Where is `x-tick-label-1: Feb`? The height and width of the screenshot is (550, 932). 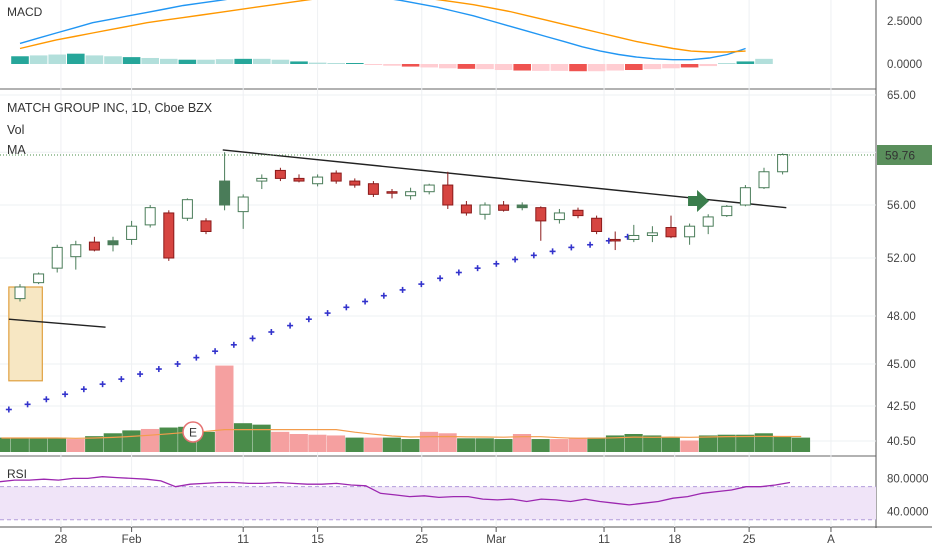 x-tick-label-1: Feb is located at coordinates (132, 540).